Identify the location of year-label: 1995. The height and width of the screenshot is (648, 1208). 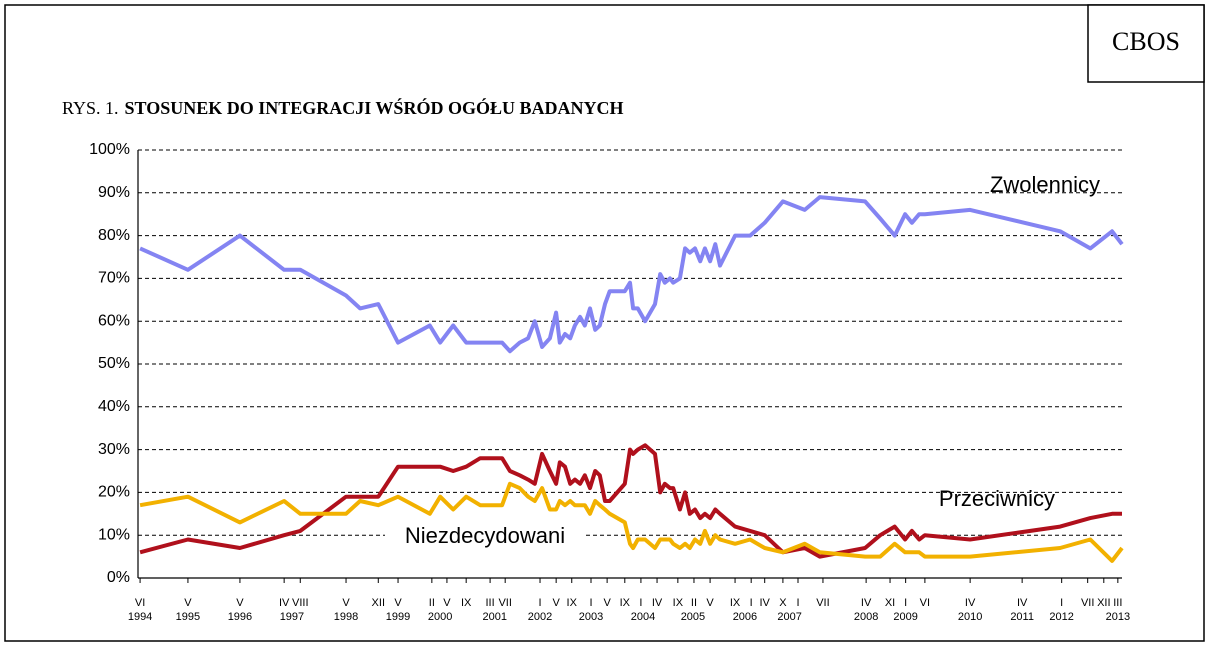
(188, 617).